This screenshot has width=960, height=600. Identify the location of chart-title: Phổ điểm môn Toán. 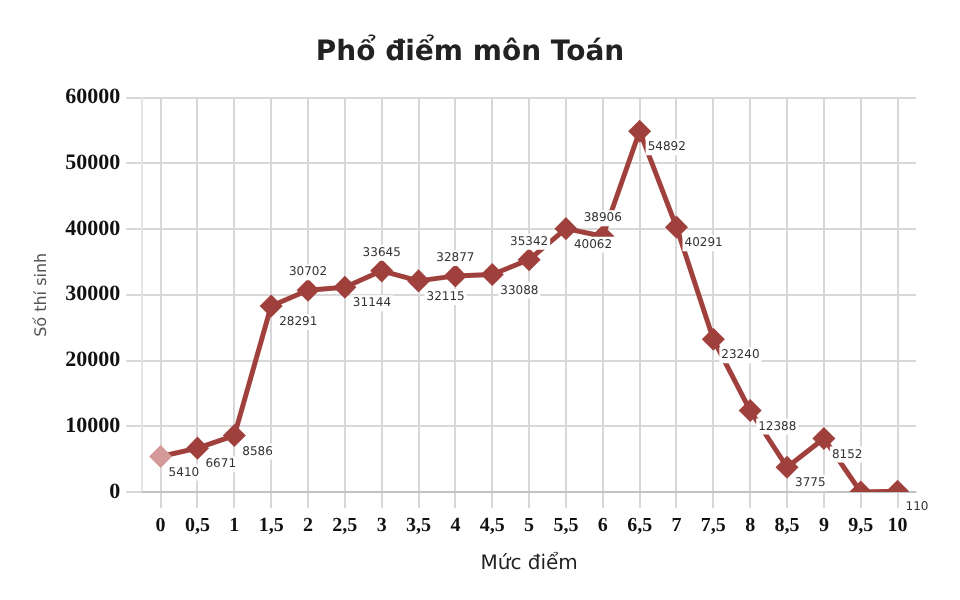
(470, 51).